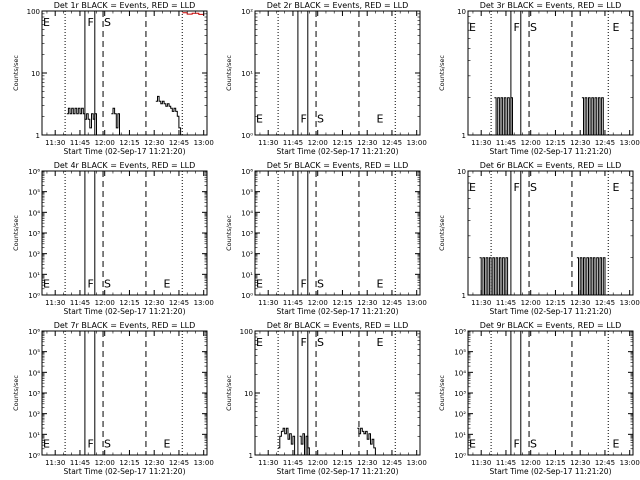 This screenshot has width=640, height=480. What do you see at coordinates (338, 5) in the screenshot?
I see `chart-title: Det 2r BLACK = Events, RED = LLD` at bounding box center [338, 5].